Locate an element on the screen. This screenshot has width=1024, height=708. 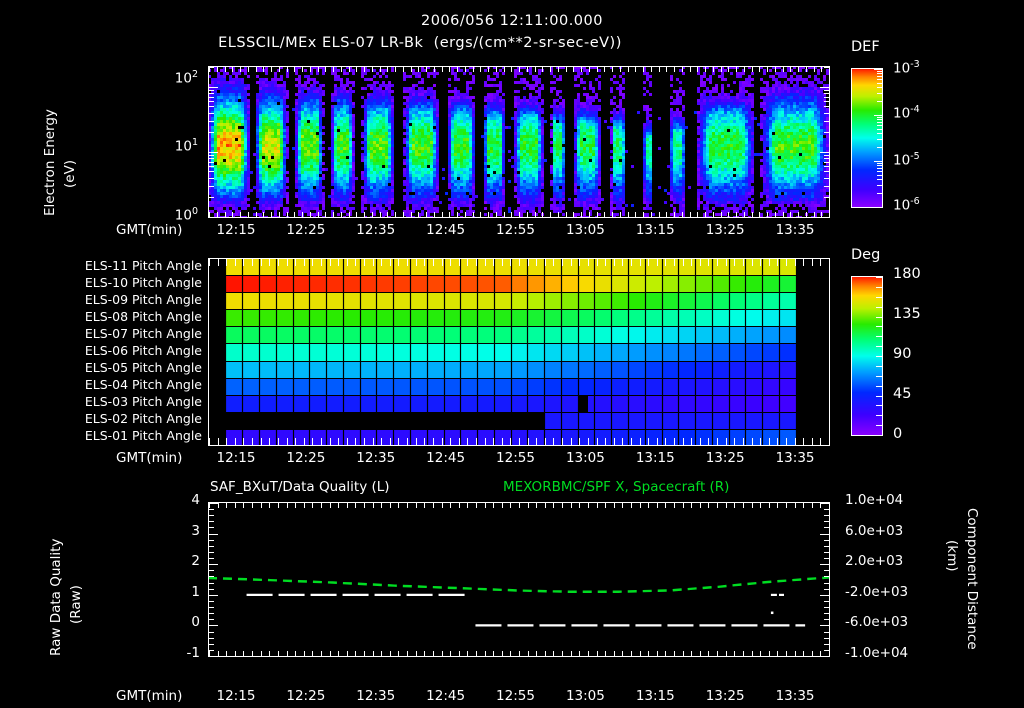
data-quality-xtick-12:45: 12:45 is located at coordinates (446, 696).